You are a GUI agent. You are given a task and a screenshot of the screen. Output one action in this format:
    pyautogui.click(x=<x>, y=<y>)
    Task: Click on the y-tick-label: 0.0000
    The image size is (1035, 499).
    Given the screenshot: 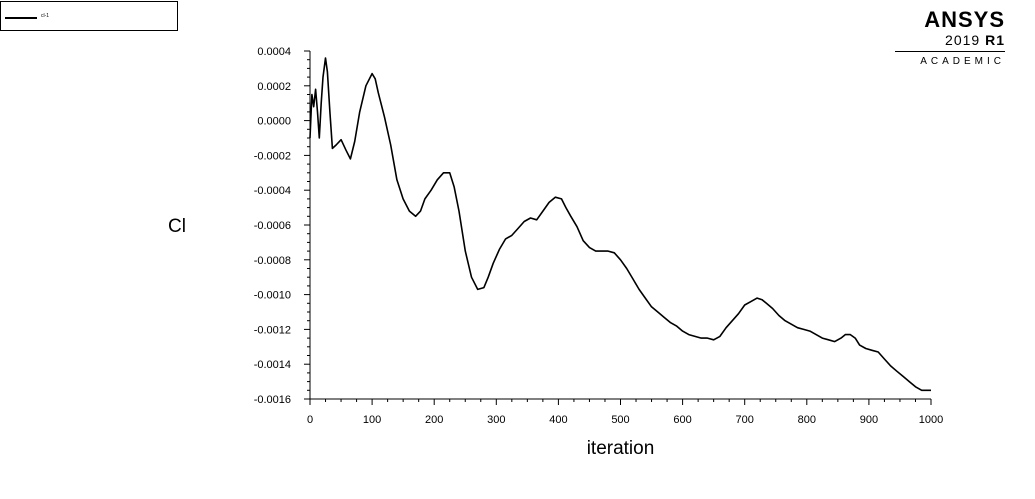 What is the action you would take?
    pyautogui.click(x=274, y=122)
    